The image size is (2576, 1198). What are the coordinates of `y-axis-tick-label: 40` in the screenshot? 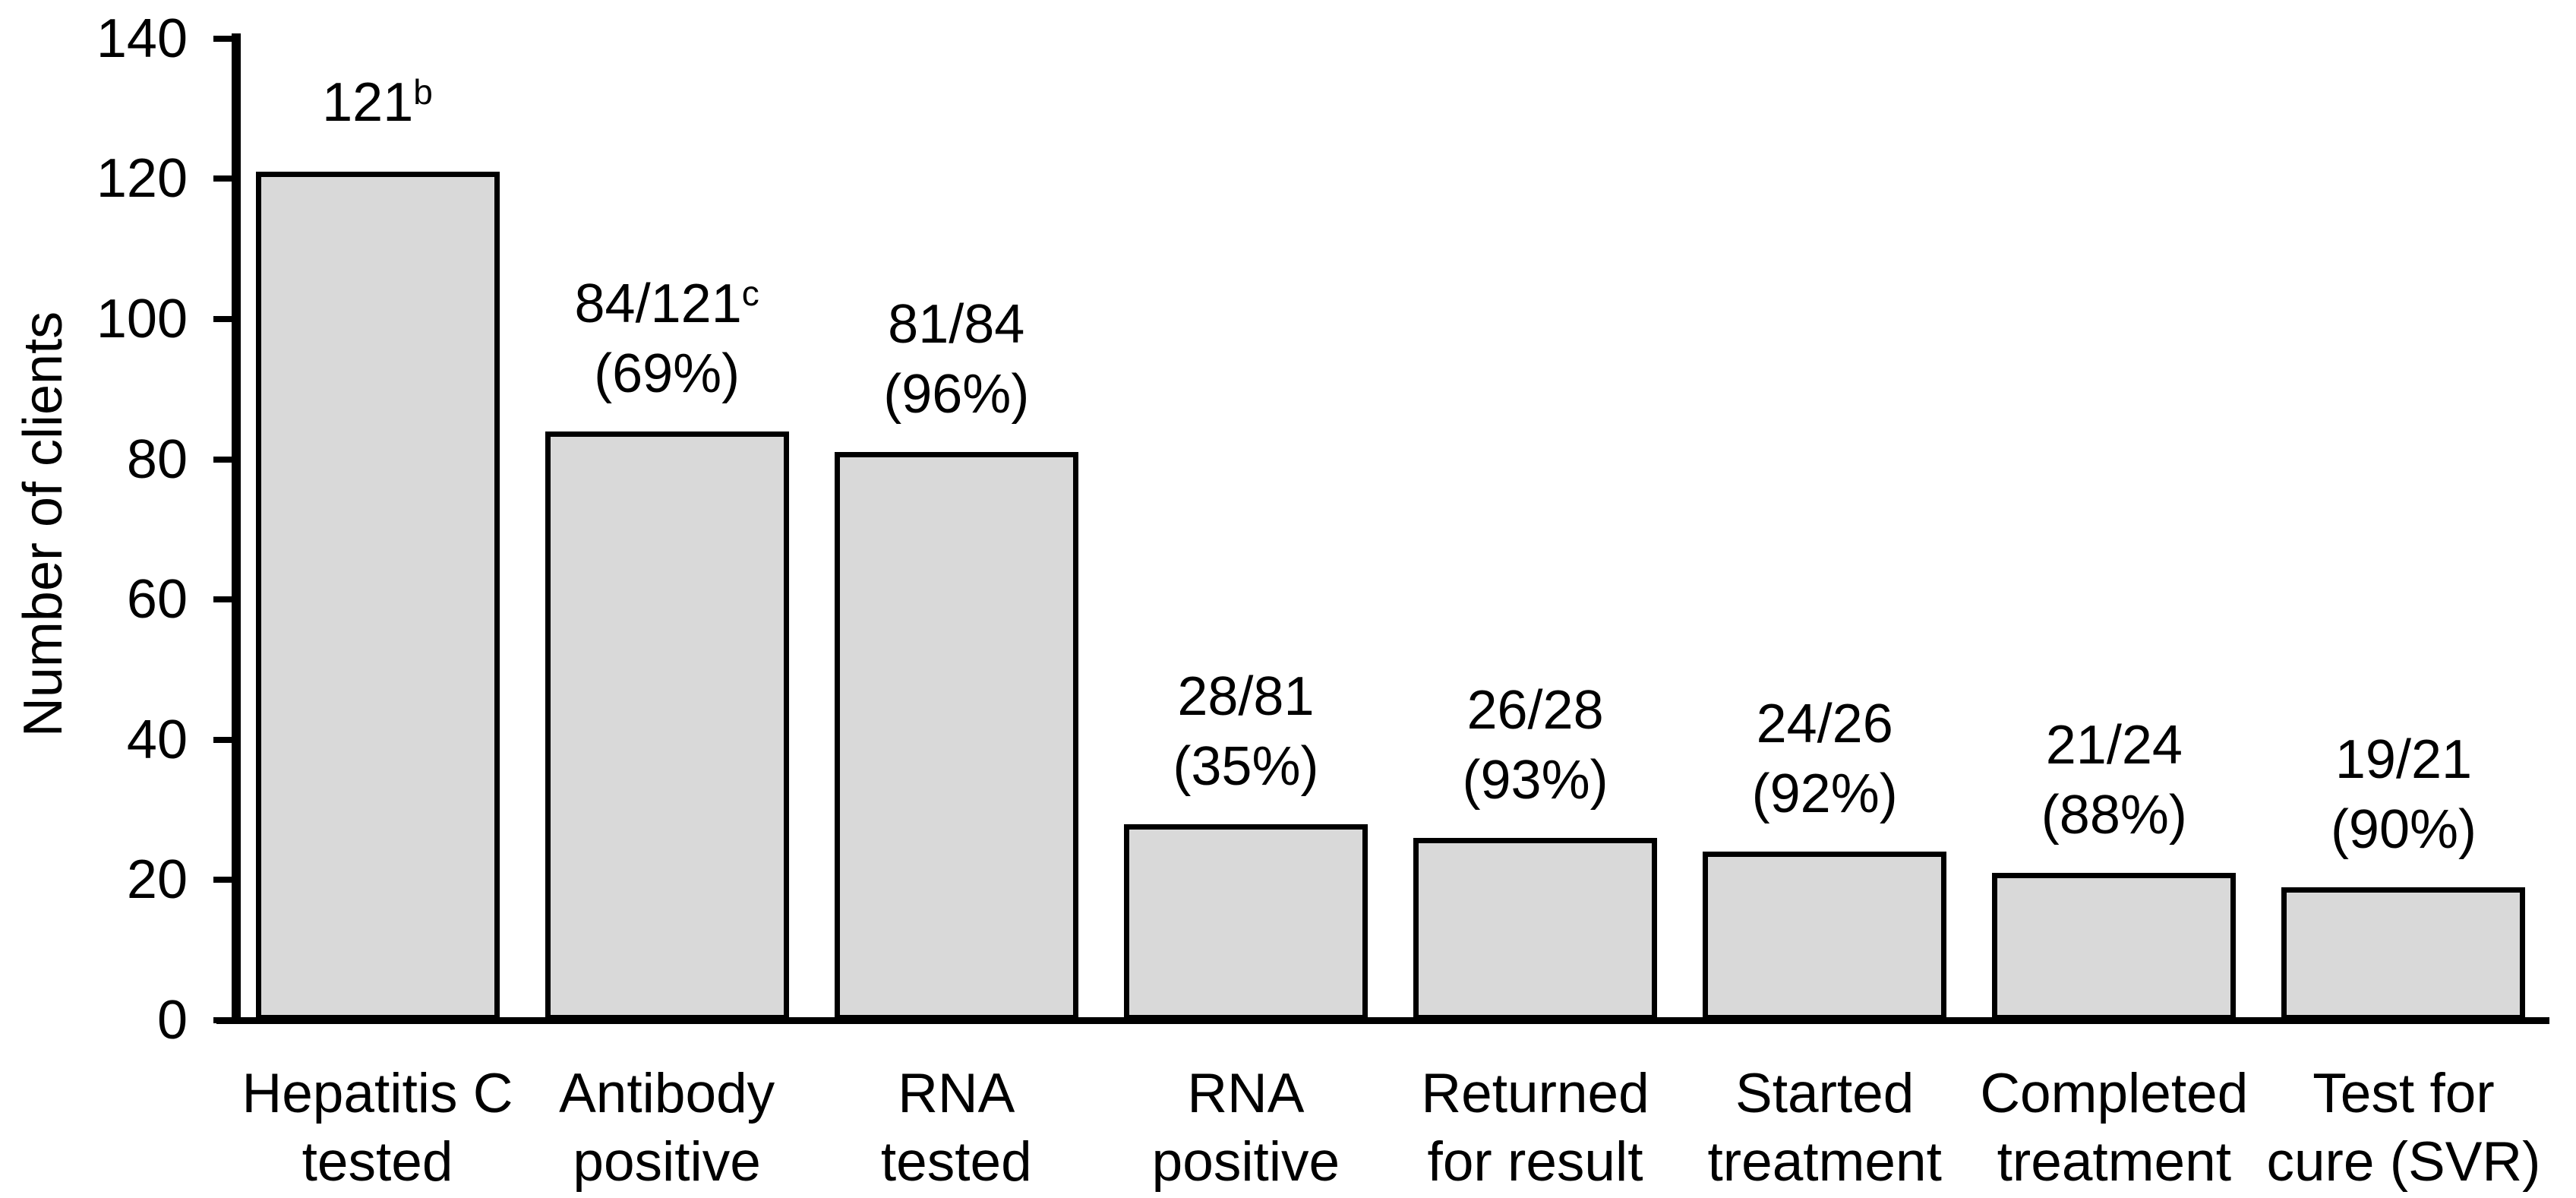 It's located at (157, 740).